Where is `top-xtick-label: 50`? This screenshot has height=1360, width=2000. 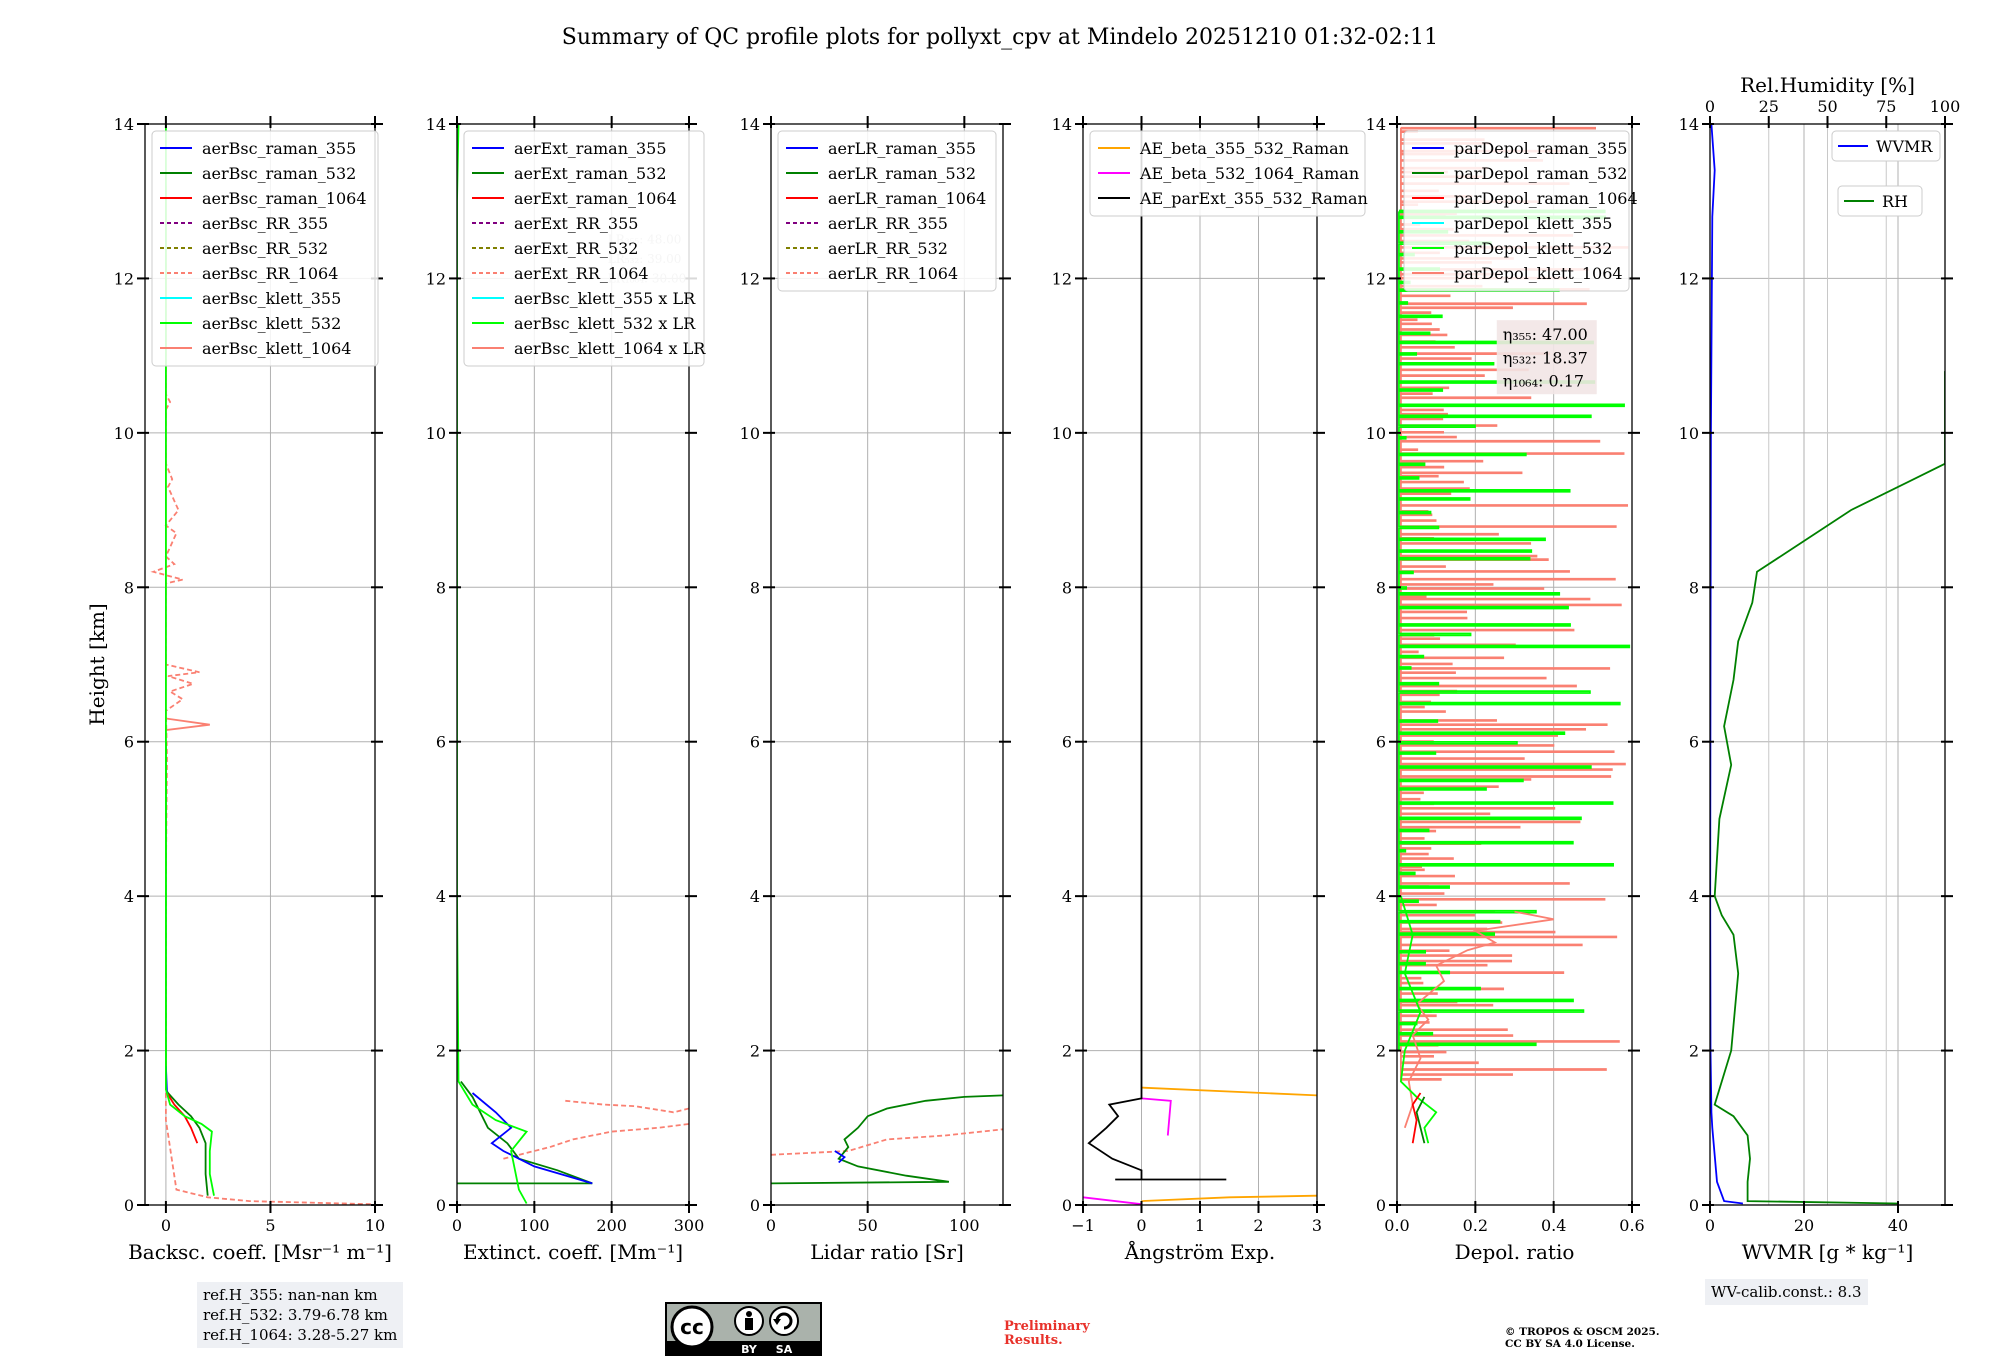
top-xtick-label: 50 is located at coordinates (1827, 106).